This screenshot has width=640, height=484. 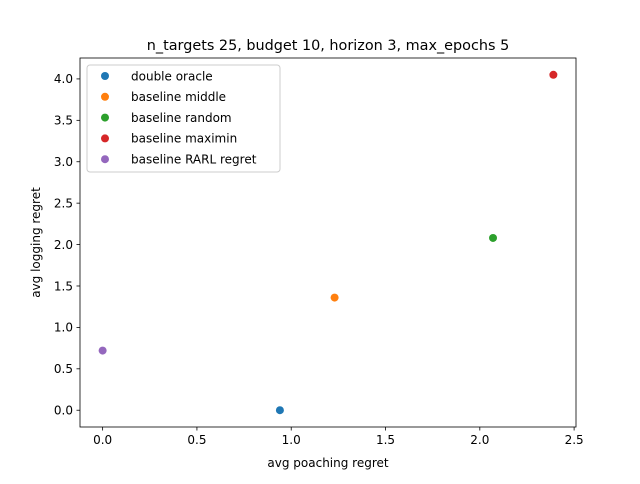 What do you see at coordinates (63, 411) in the screenshot?
I see `y-tick-label: 0.0` at bounding box center [63, 411].